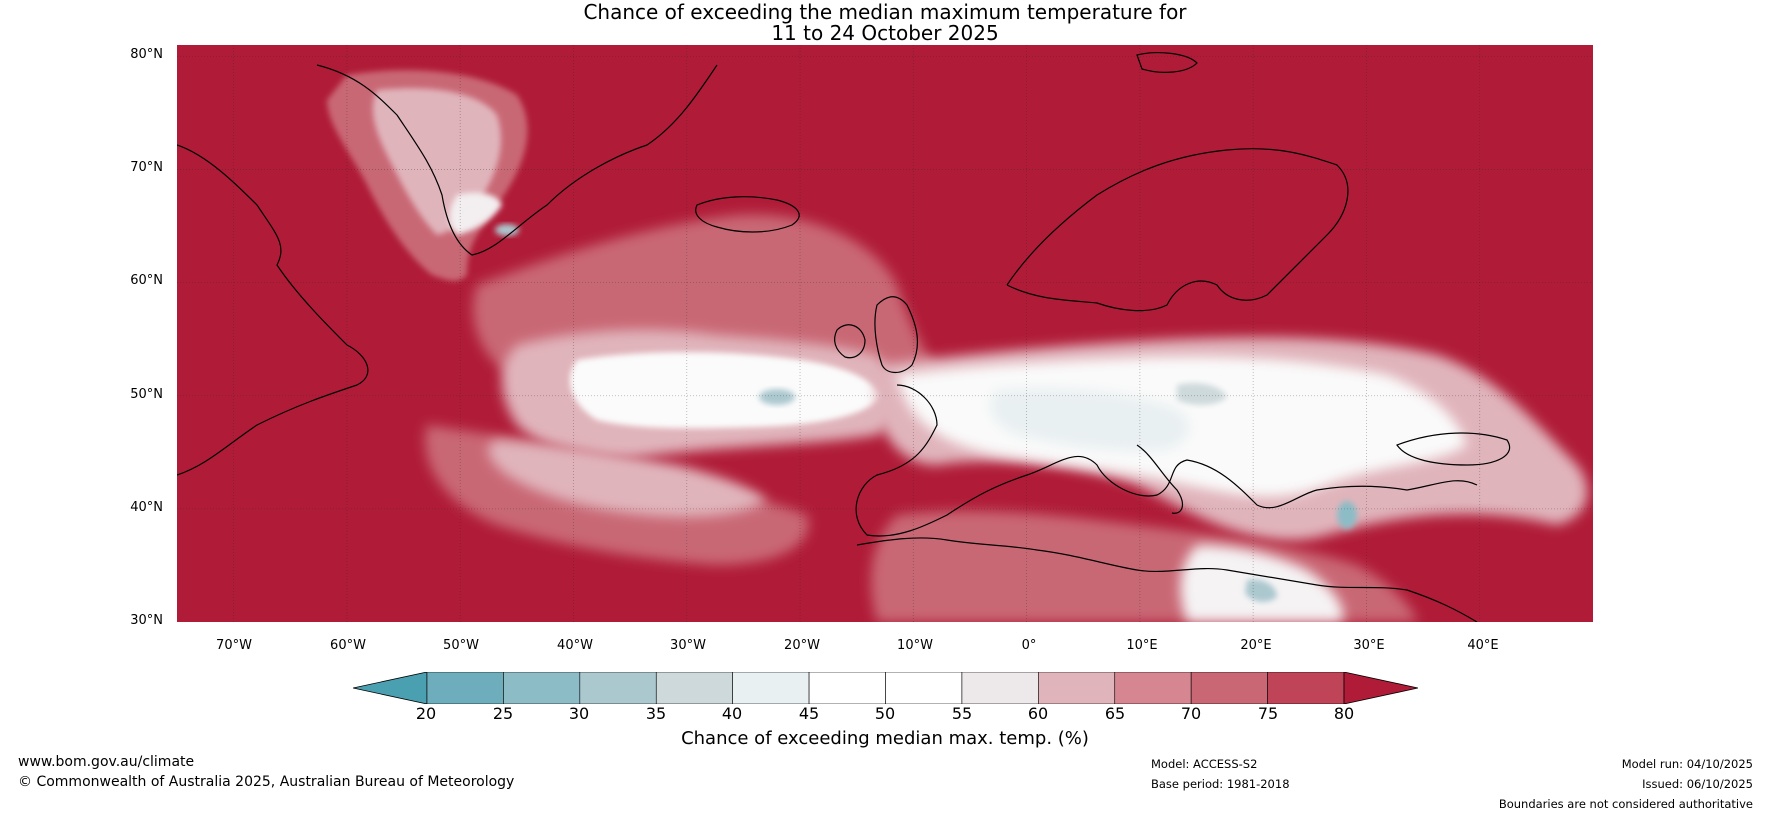 The height and width of the screenshot is (816, 1770). What do you see at coordinates (1483, 645) in the screenshot?
I see `lon-label: 40°E` at bounding box center [1483, 645].